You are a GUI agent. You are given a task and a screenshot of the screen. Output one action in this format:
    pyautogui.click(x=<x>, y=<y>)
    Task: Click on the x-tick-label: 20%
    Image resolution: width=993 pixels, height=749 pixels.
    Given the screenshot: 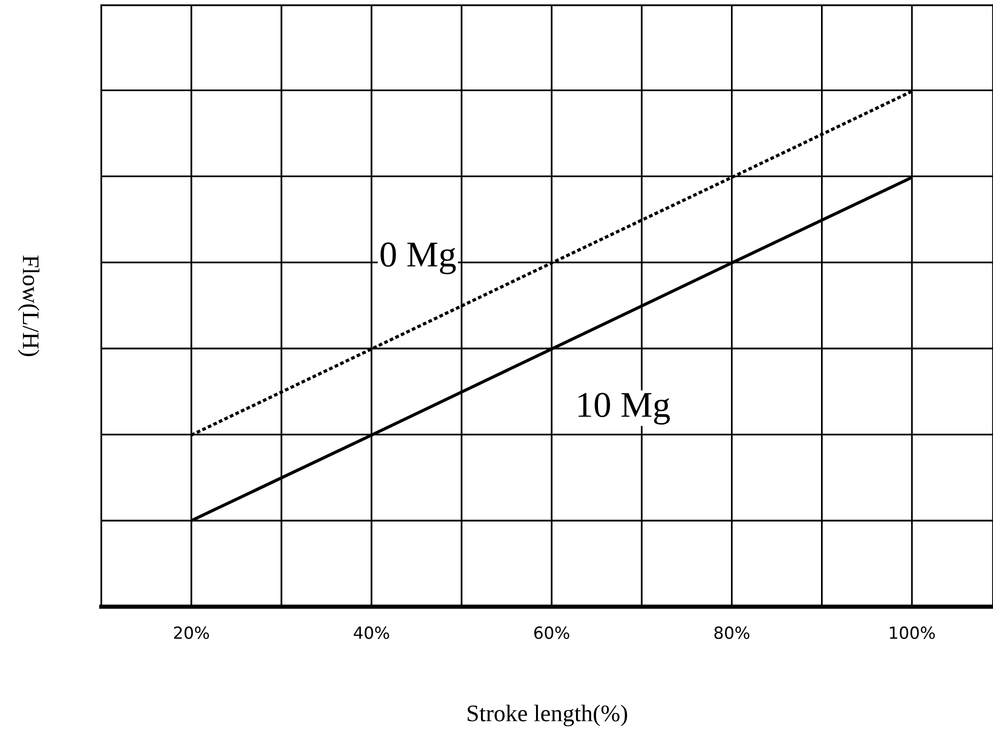 What is the action you would take?
    pyautogui.click(x=191, y=633)
    